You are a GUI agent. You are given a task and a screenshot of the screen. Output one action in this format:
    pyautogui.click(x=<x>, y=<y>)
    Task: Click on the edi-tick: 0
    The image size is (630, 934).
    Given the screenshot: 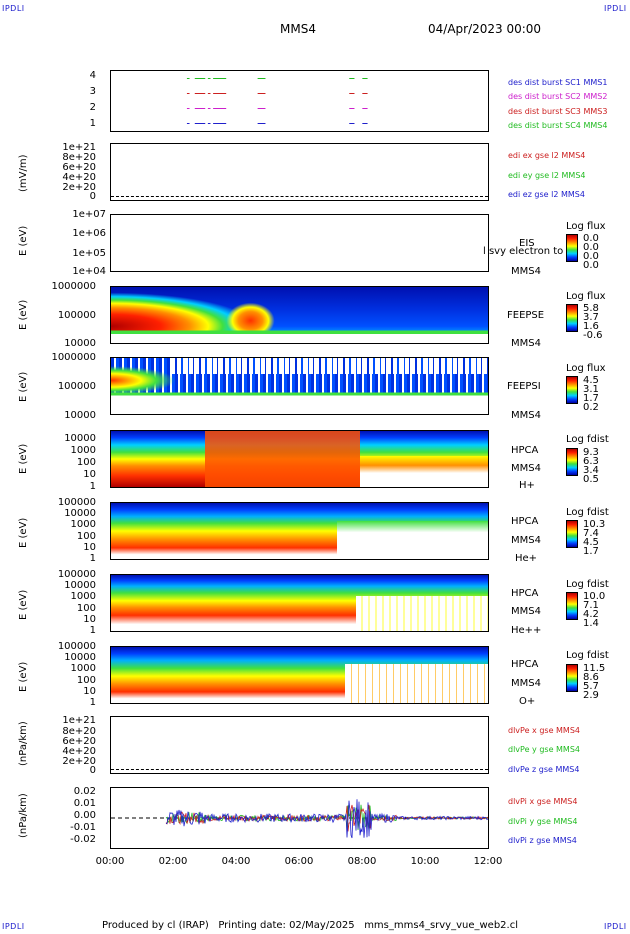 What is the action you would take?
    pyautogui.click(x=92, y=196)
    